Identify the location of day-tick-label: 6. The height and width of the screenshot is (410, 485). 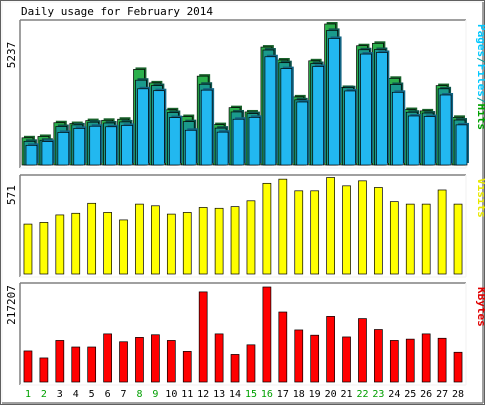
(108, 394).